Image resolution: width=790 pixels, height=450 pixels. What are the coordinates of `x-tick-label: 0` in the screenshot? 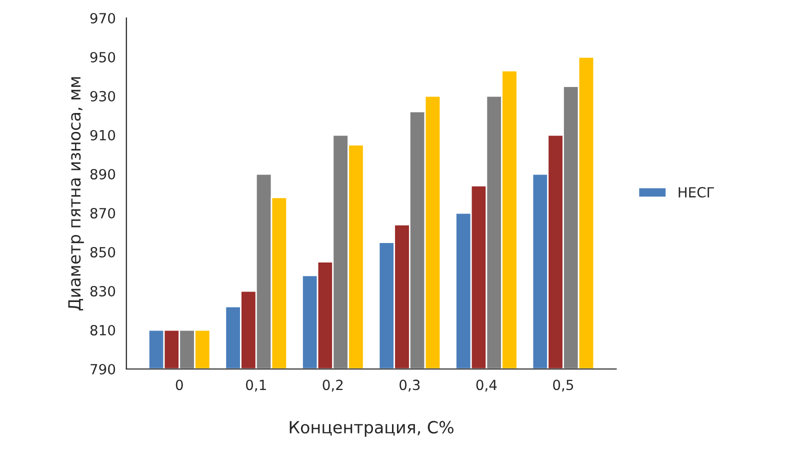 It's located at (179, 385).